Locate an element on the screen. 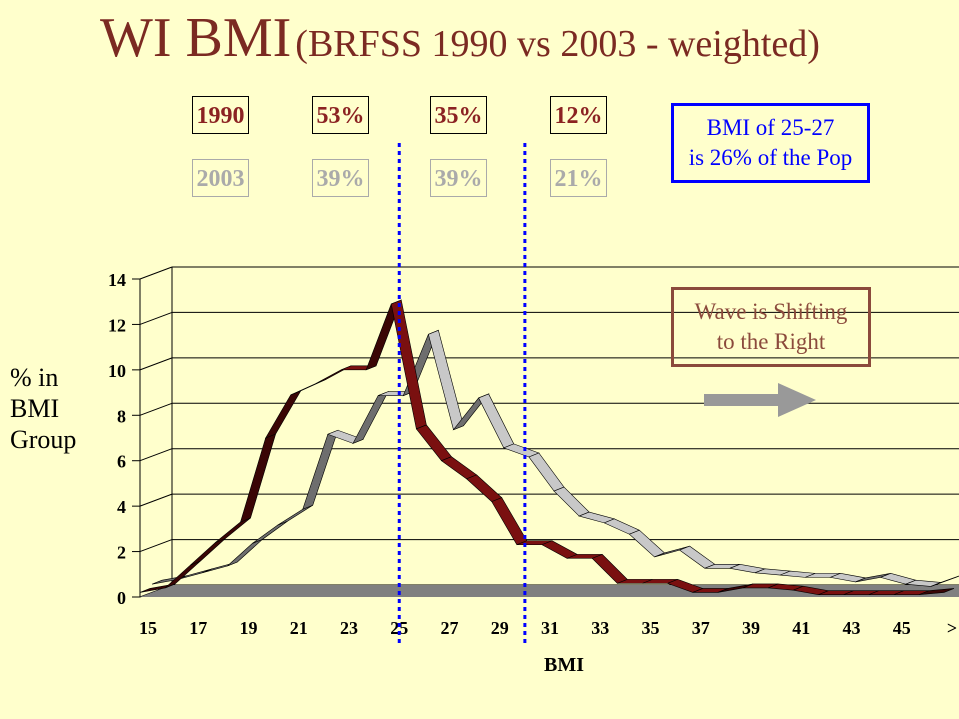  y-axis-label: % in BMI Group is located at coordinates (57, 408).